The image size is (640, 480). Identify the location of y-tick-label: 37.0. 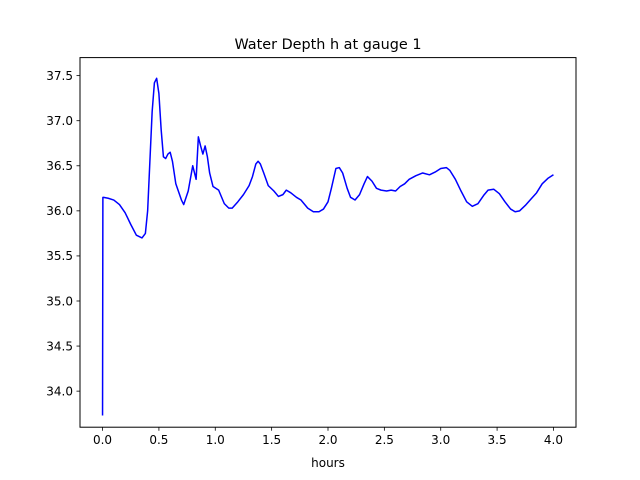
(59, 121).